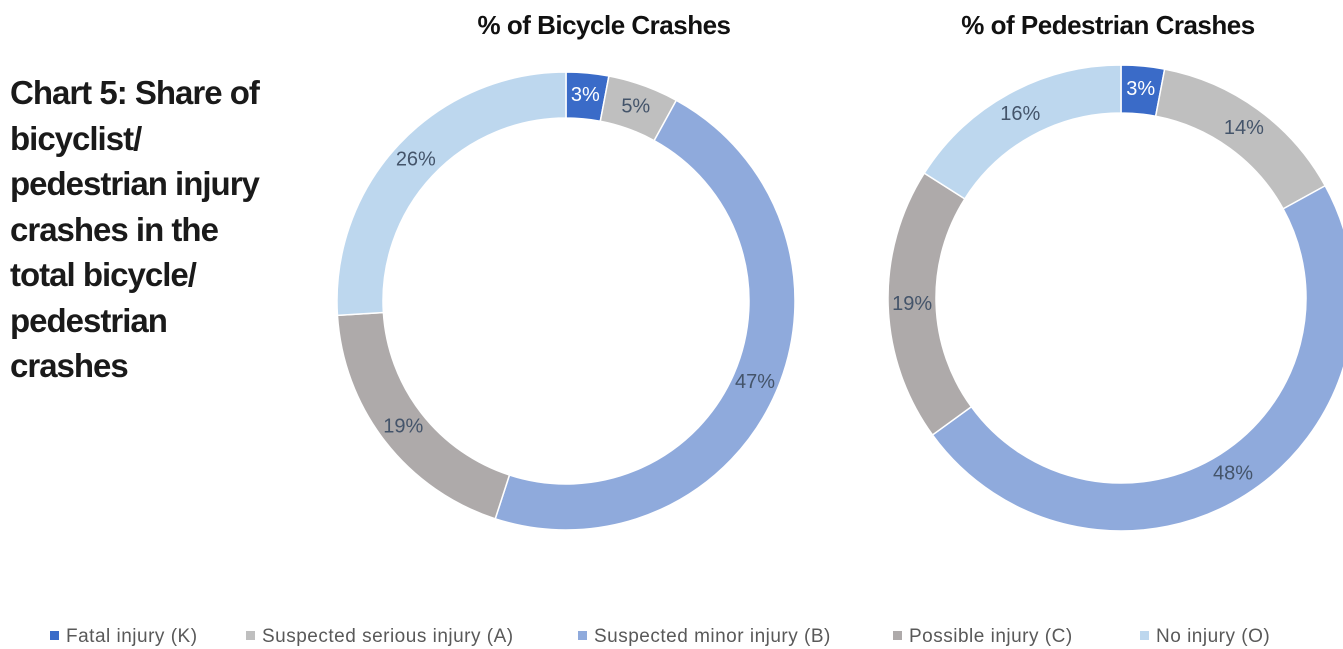 The width and height of the screenshot is (1343, 649). I want to click on legend-label: Suspected serious injury (A), so click(388, 636).